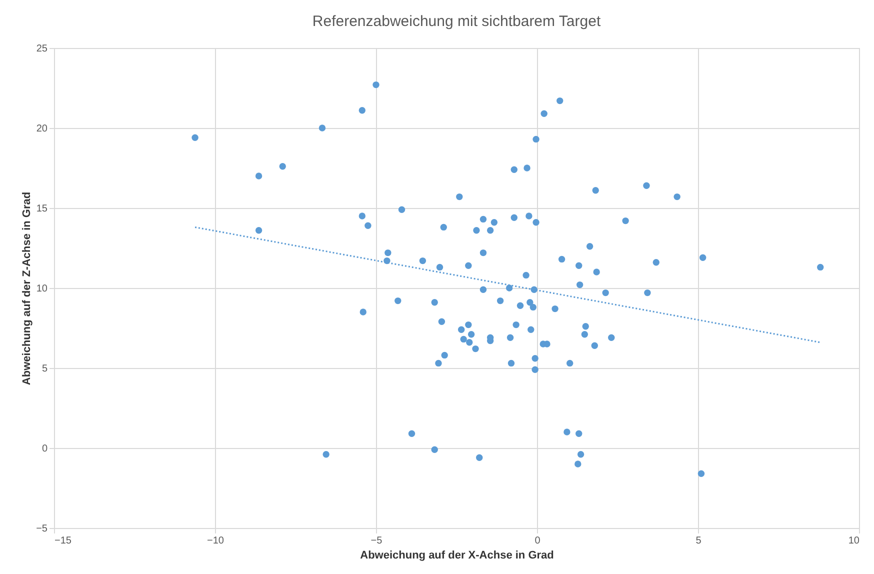 The image size is (874, 574). Describe the element at coordinates (457, 21) in the screenshot. I see `chart-title: Referenzabweichung mit sichtbarem Target` at that location.